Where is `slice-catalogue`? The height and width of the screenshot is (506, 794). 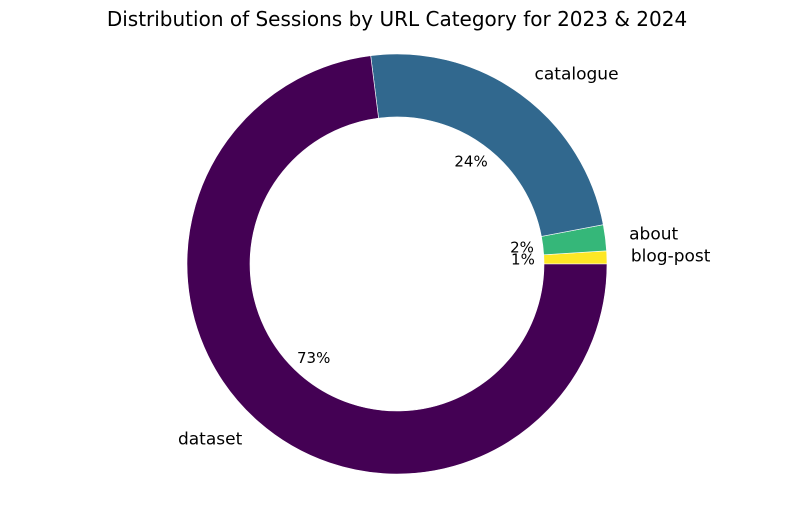 slice-catalogue is located at coordinates (487, 145).